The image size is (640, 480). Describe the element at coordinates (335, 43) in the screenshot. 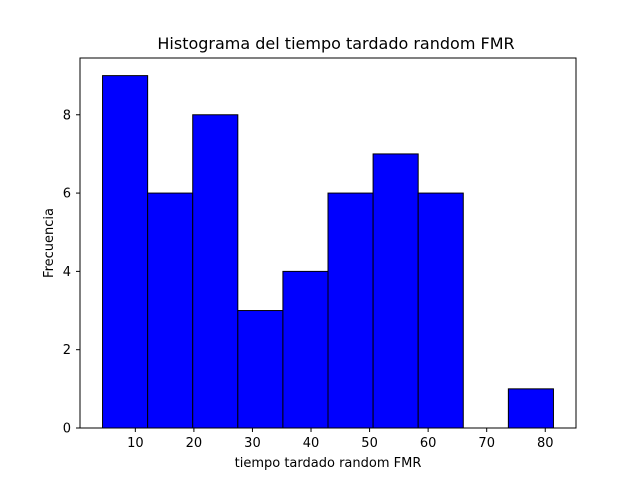

I see `chart-title: Histograma del tiempo tardado random FMR` at that location.